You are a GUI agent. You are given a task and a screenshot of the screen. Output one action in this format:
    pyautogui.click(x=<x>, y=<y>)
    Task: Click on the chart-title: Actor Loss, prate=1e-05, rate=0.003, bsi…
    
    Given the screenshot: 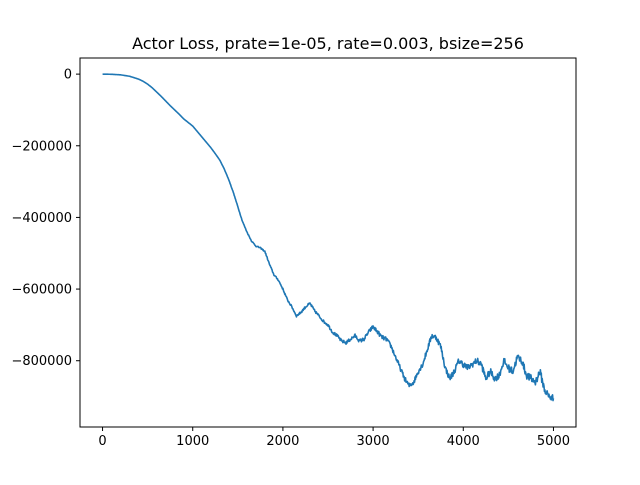 What is the action you would take?
    pyautogui.click(x=328, y=43)
    